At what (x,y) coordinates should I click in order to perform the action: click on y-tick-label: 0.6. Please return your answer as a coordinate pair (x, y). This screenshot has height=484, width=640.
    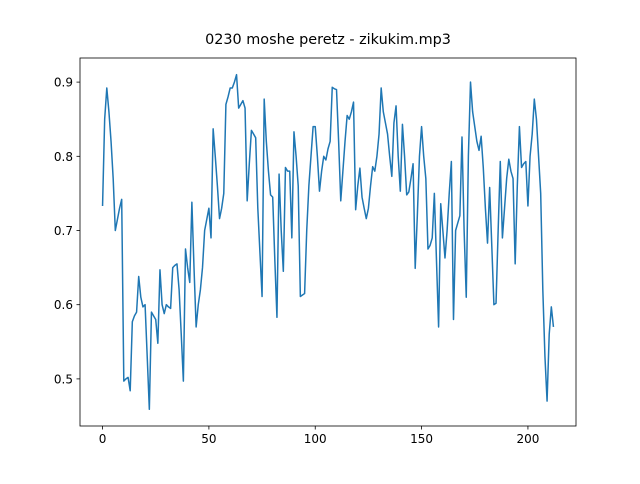
    Looking at the image, I should click on (63, 305).